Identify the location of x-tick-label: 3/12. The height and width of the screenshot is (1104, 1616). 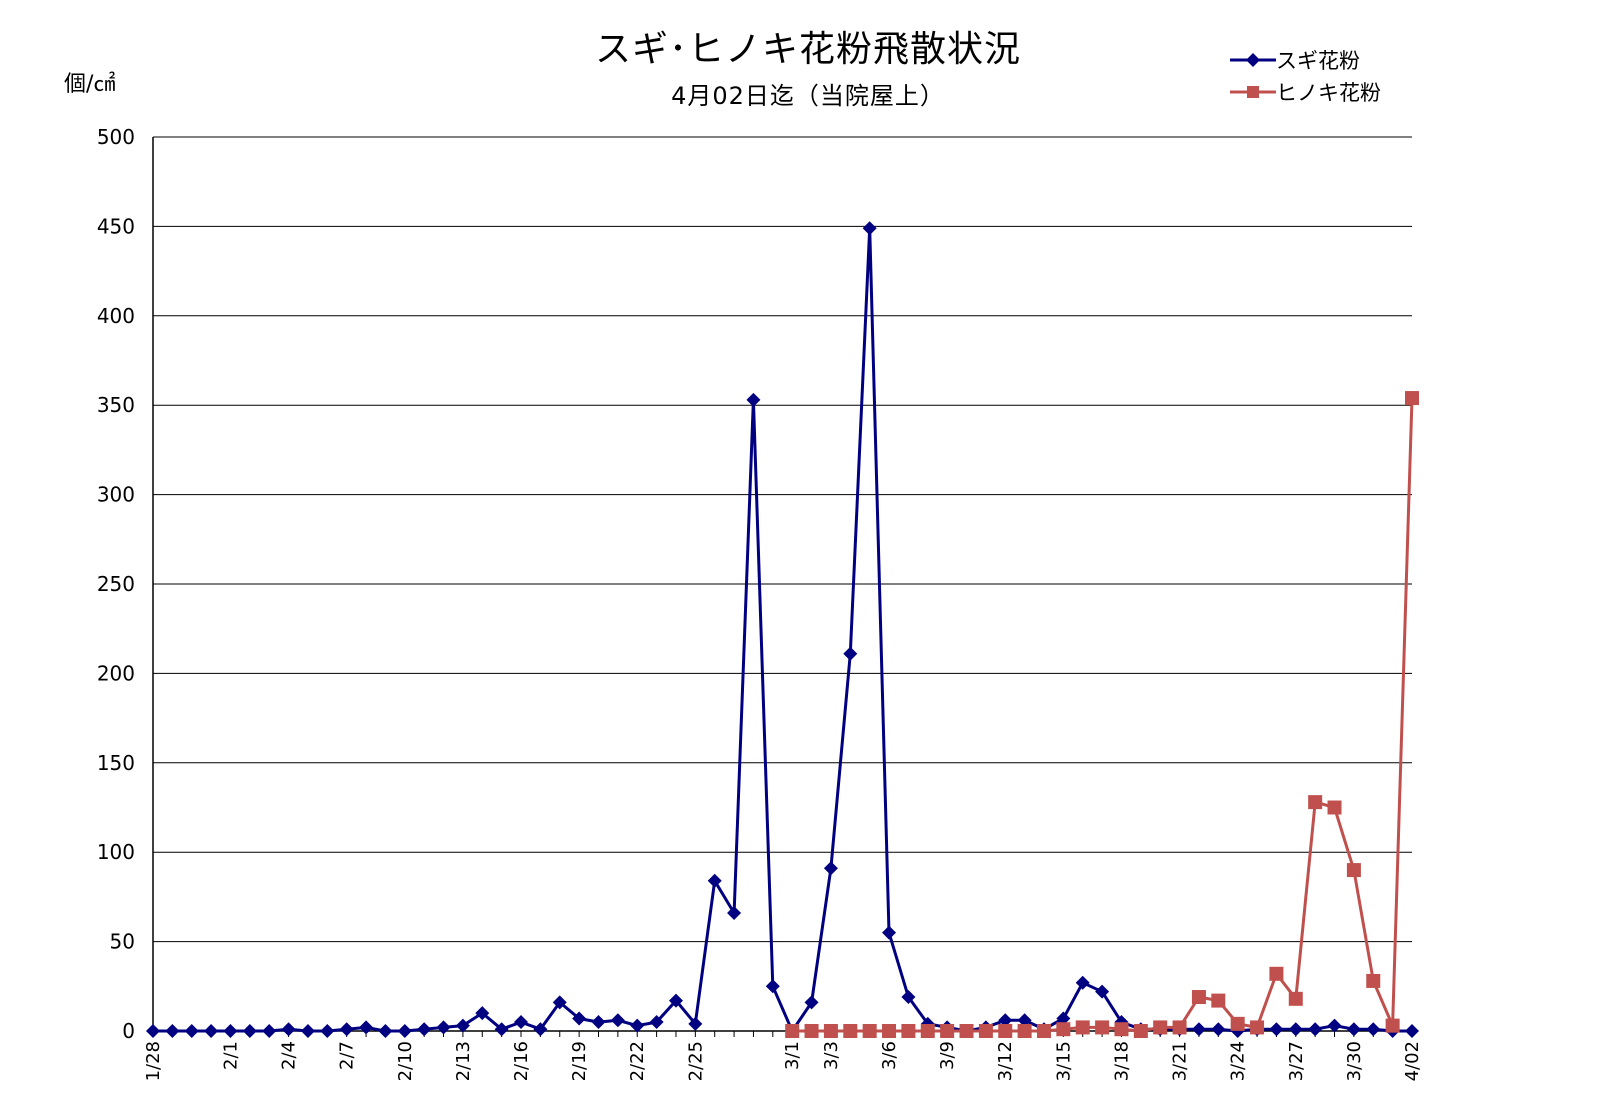
(1005, 1061).